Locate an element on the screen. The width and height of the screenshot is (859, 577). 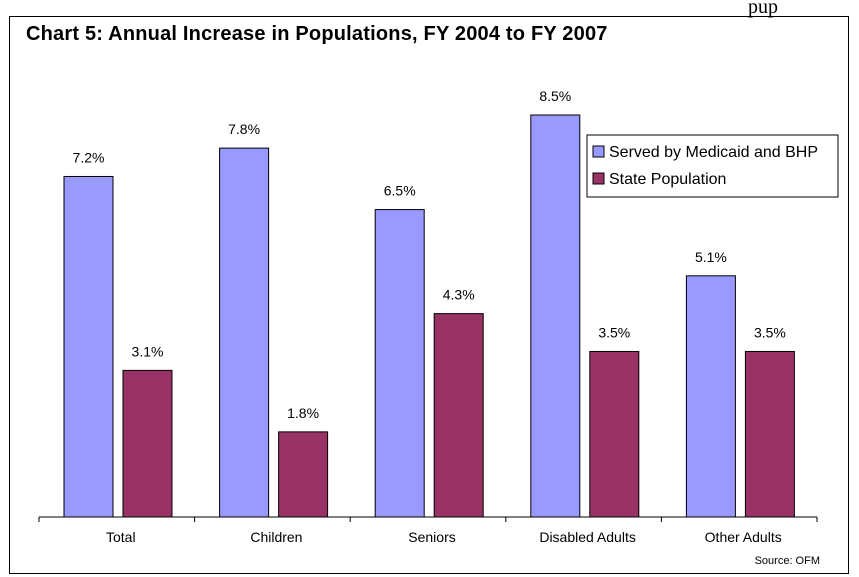
legend-label-state-population: State Population is located at coordinates (667, 179).